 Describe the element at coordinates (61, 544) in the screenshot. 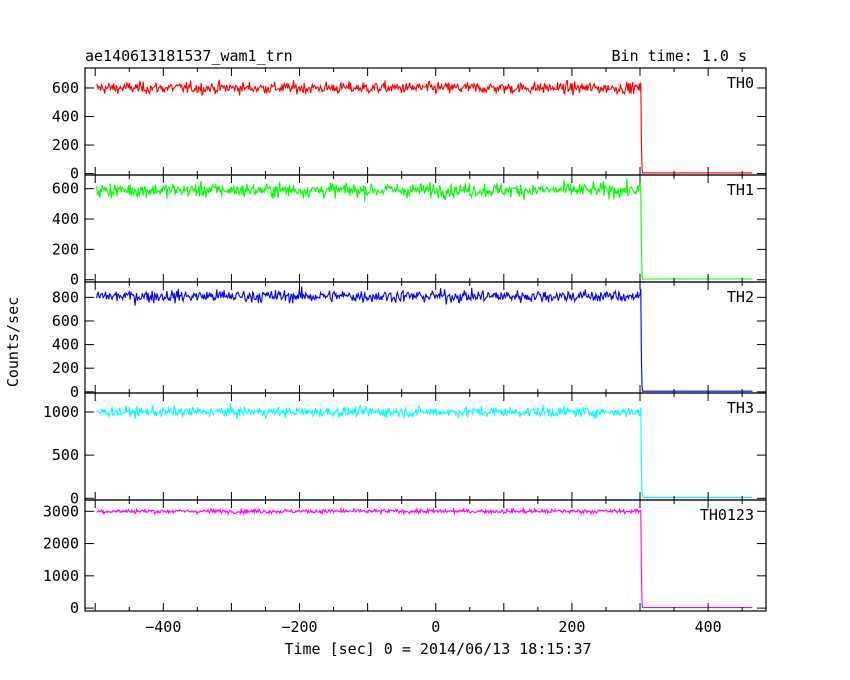

I see `y-tick-label: 2000` at that location.